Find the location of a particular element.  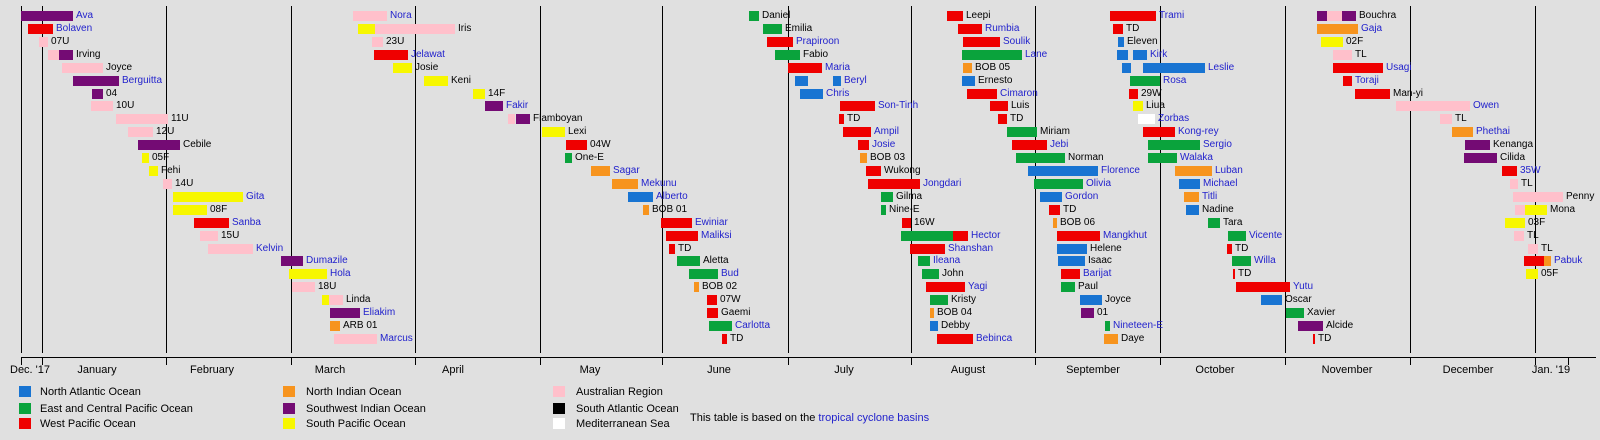

storm-label: Ileana is located at coordinates (947, 261).